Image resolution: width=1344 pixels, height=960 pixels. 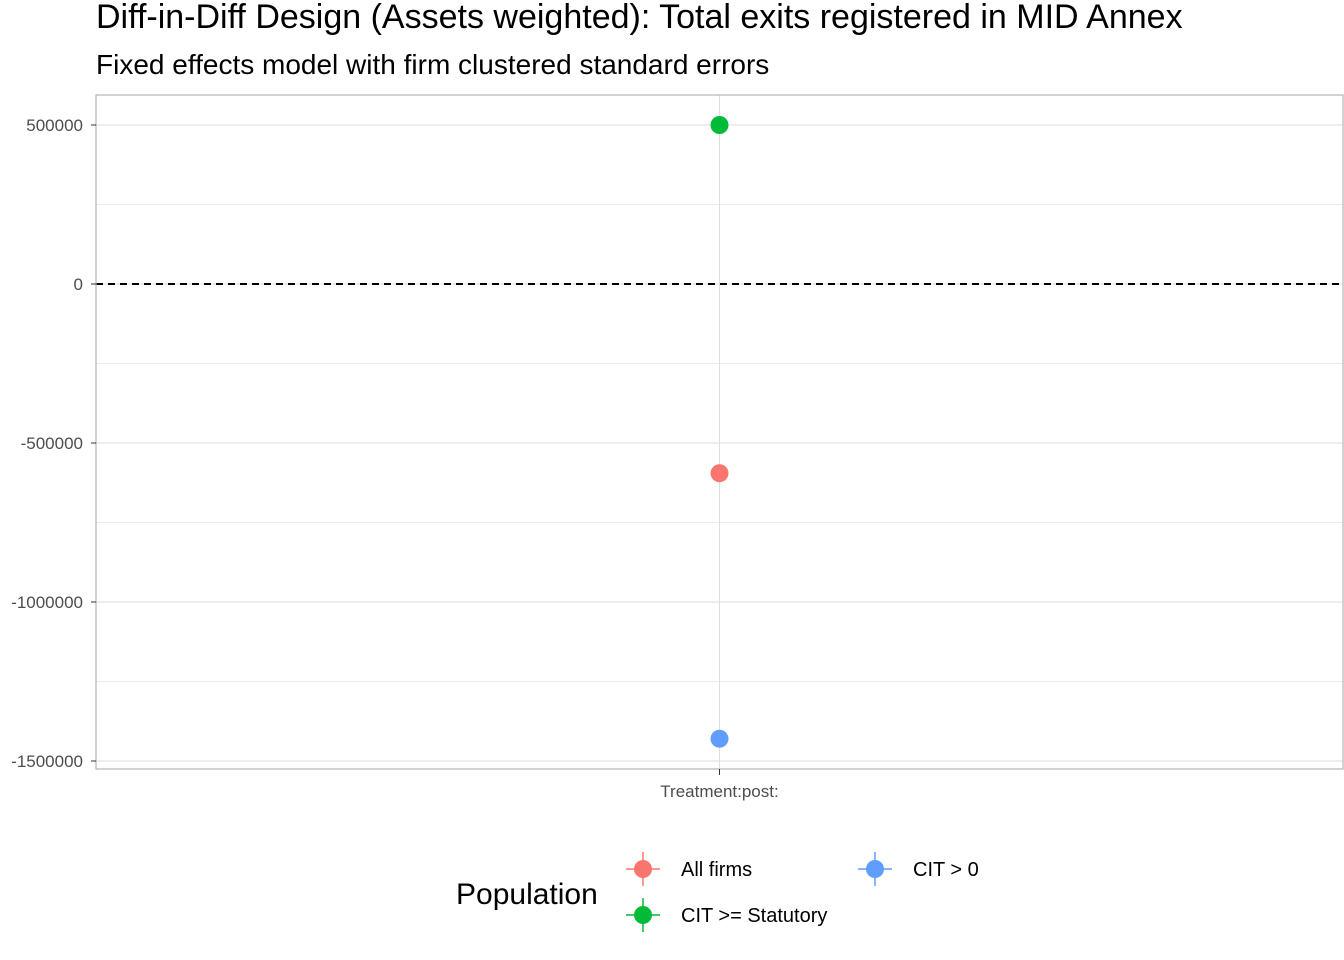 I want to click on legend-title: Population, so click(x=527, y=894).